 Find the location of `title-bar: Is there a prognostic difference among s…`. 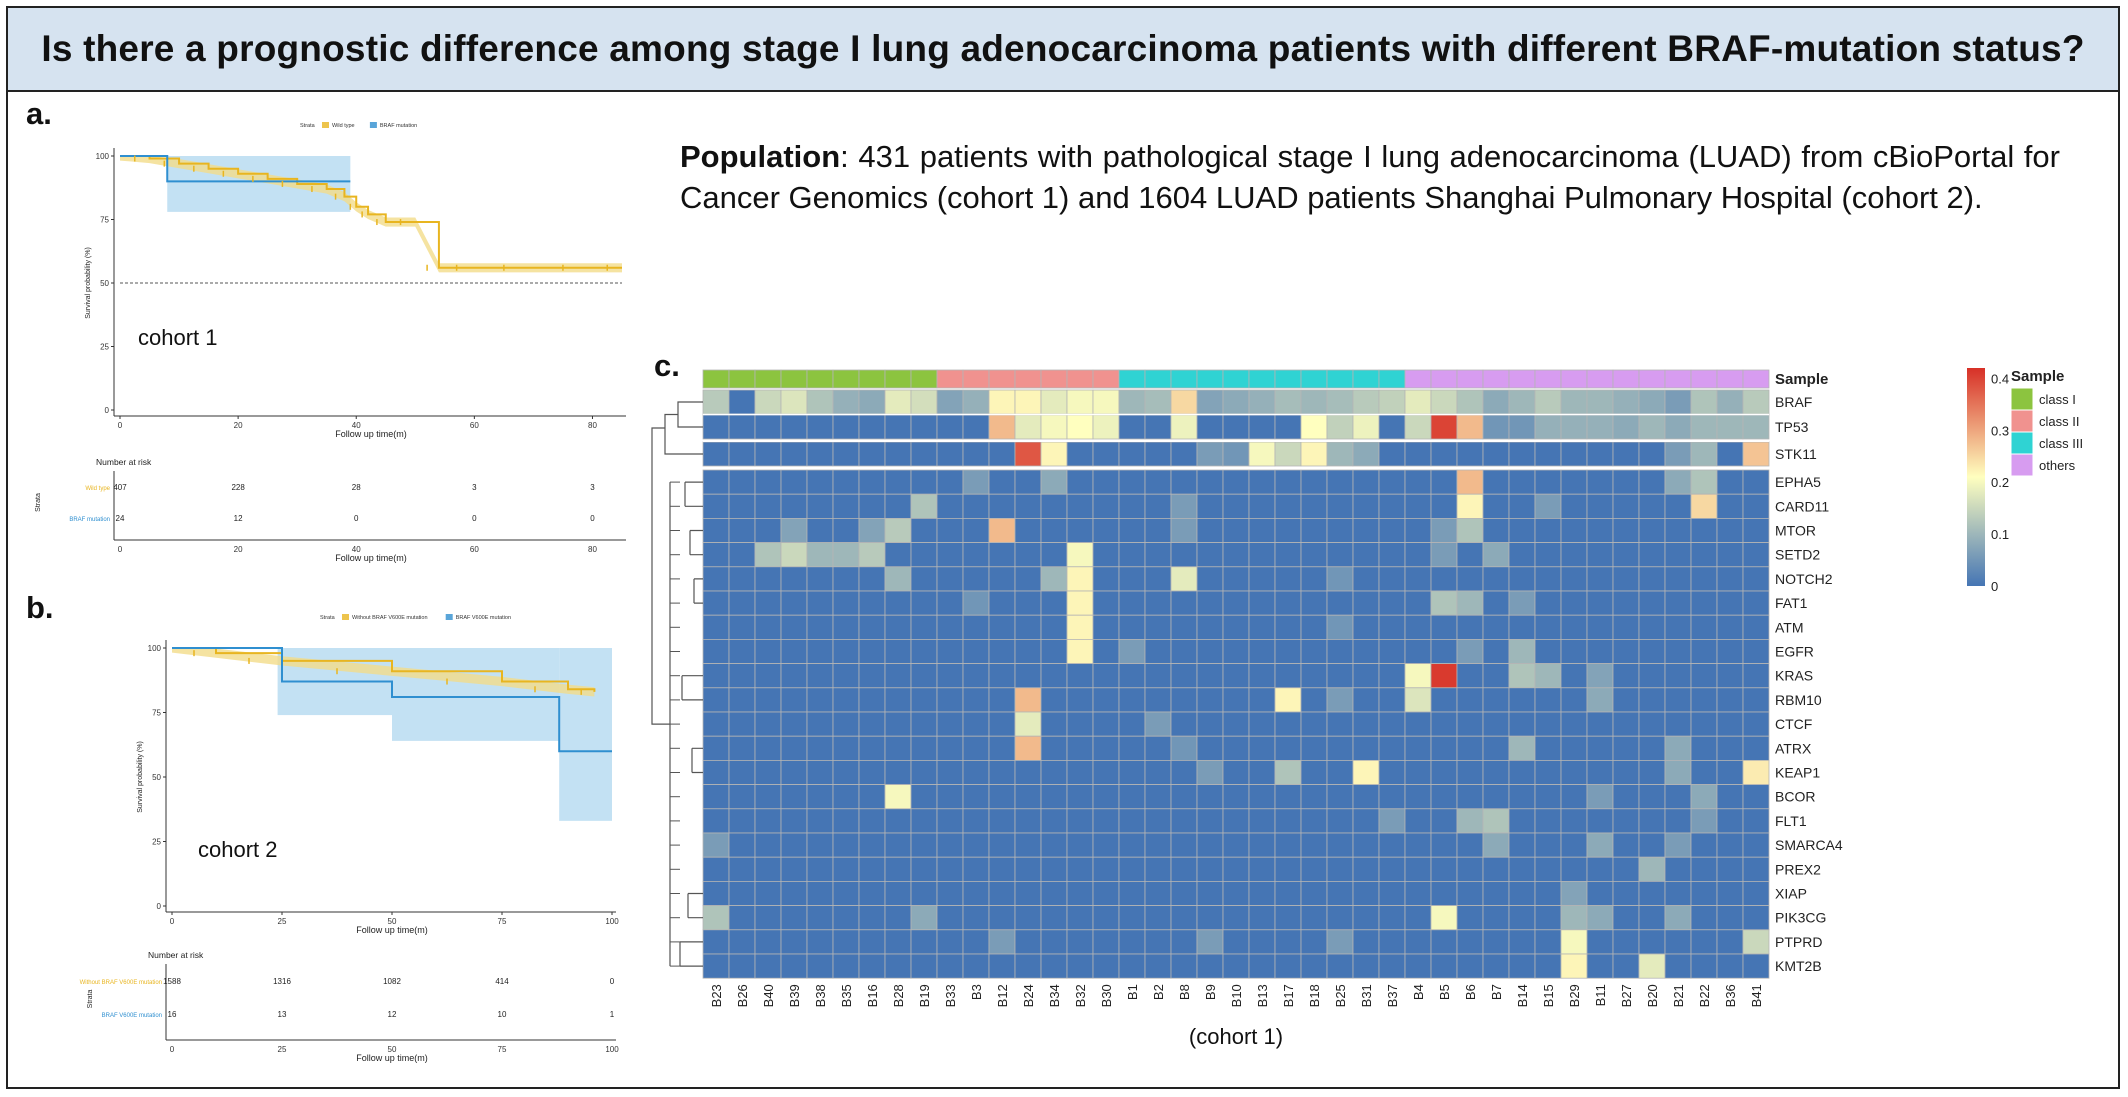

title-bar: Is there a prognostic difference among s… is located at coordinates (1063, 49).